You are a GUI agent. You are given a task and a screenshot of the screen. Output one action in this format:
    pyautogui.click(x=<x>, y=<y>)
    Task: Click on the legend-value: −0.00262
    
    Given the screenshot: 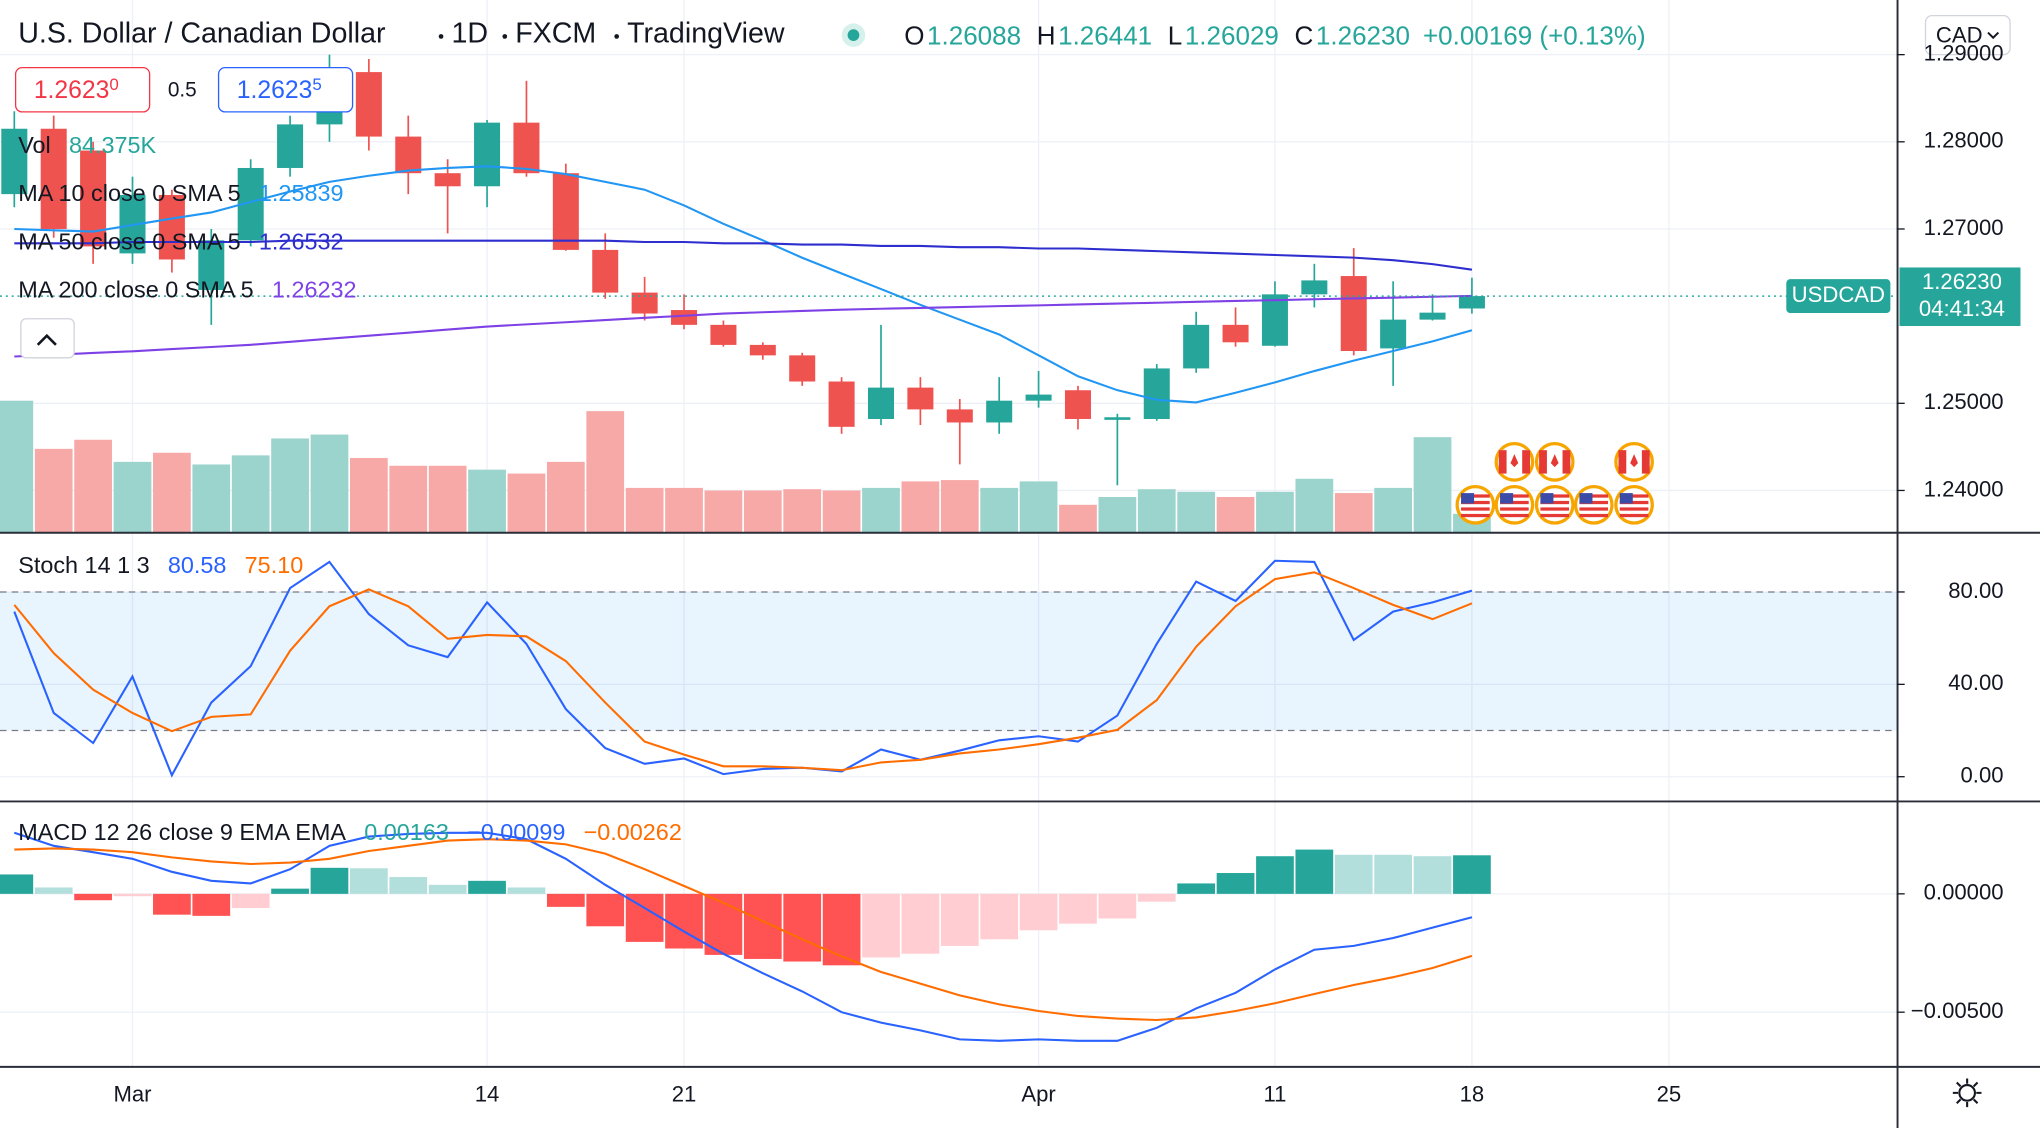 What is the action you would take?
    pyautogui.click(x=633, y=832)
    